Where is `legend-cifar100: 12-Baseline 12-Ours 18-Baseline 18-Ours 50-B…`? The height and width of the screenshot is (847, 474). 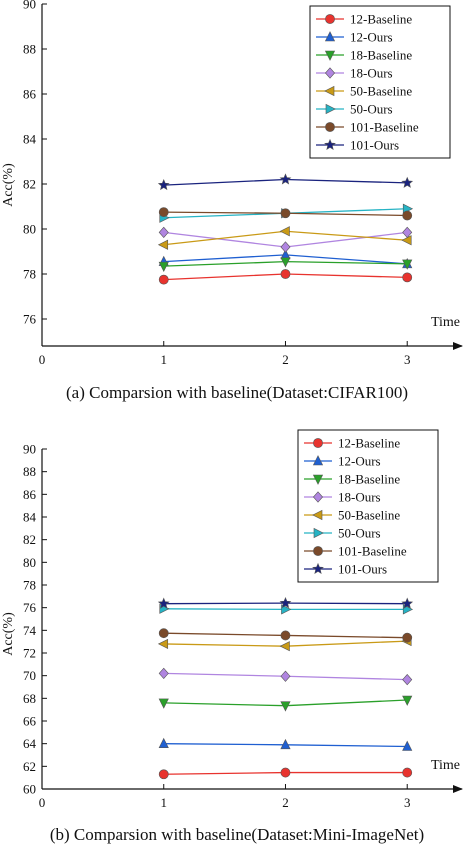
legend-cifar100: 12-Baseline 12-Ours 18-Baseline 18-Ours 50-B… is located at coordinates (380, 82).